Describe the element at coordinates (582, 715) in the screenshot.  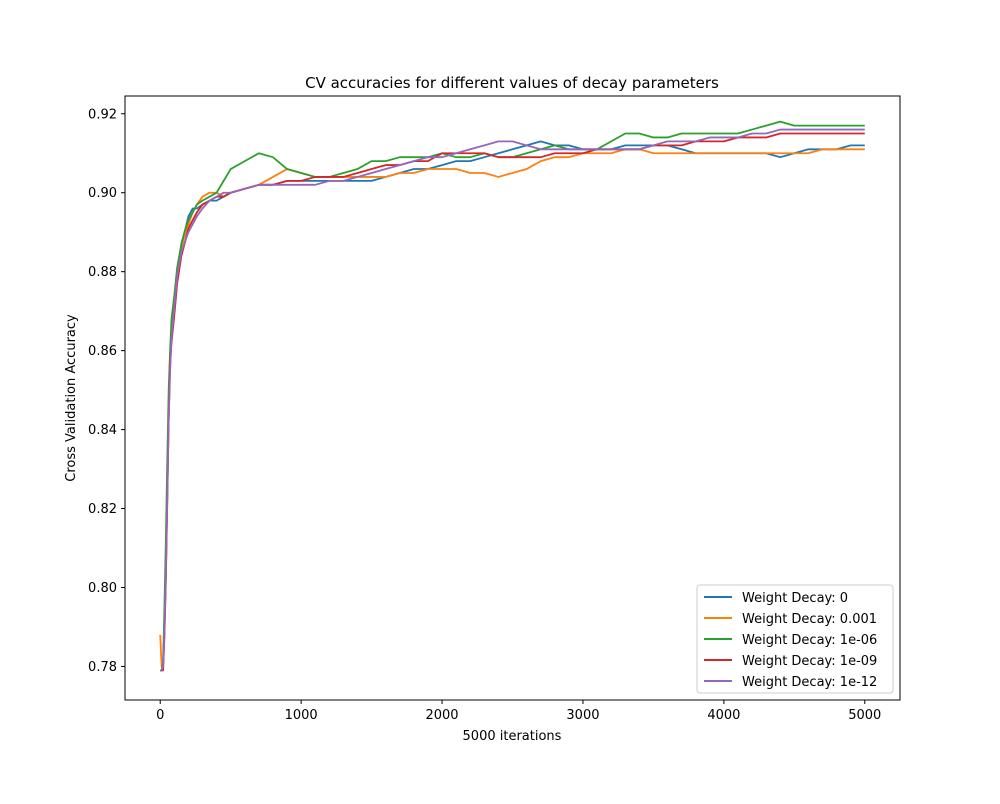
I see `x-tick-label: 3000` at that location.